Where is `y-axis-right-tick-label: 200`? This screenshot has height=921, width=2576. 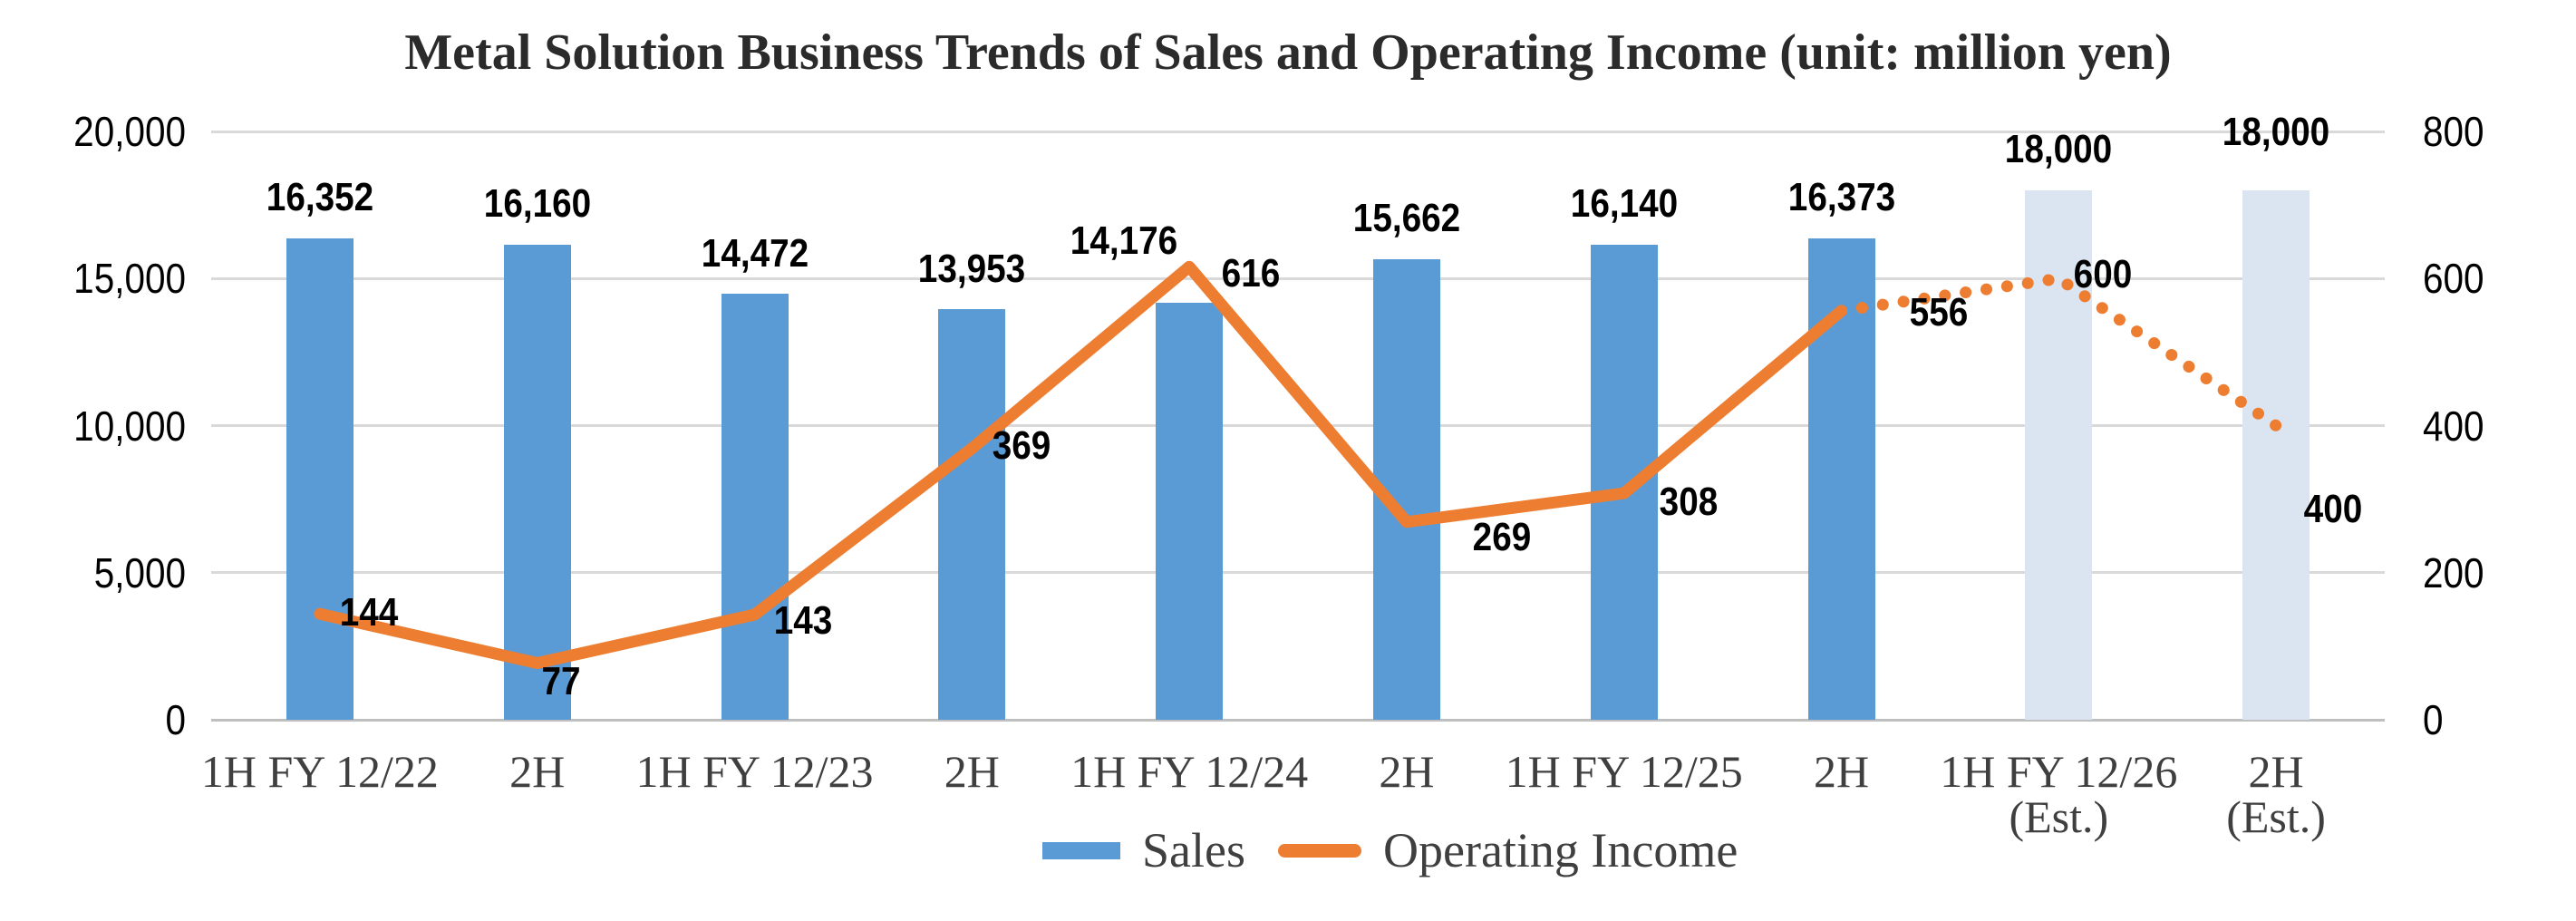
y-axis-right-tick-label: 200 is located at coordinates (2453, 572).